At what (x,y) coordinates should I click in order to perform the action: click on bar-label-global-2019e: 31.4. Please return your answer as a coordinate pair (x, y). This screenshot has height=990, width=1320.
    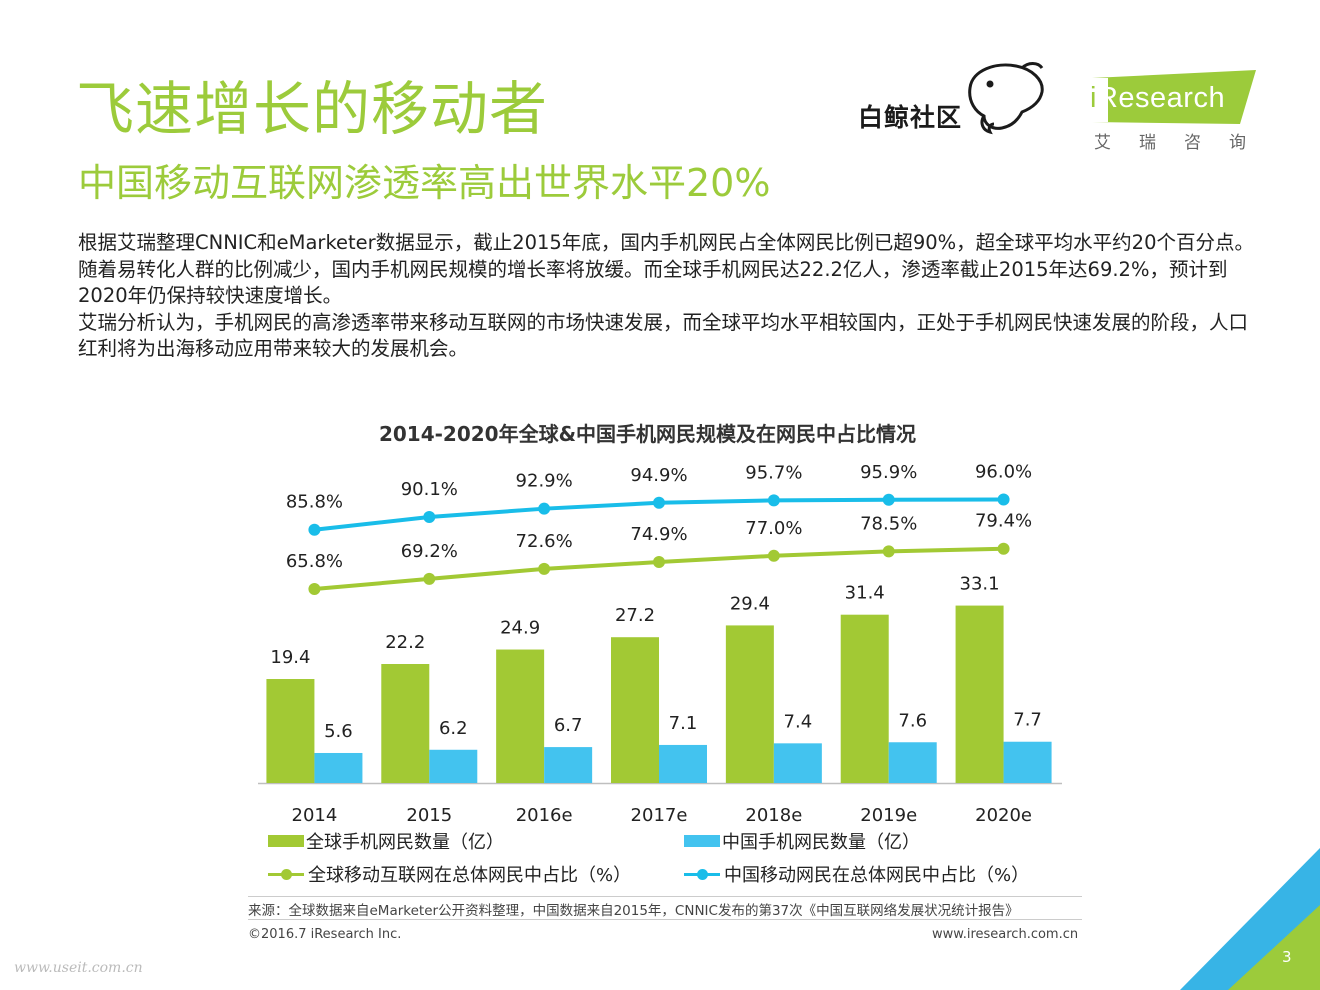
    Looking at the image, I should click on (865, 593).